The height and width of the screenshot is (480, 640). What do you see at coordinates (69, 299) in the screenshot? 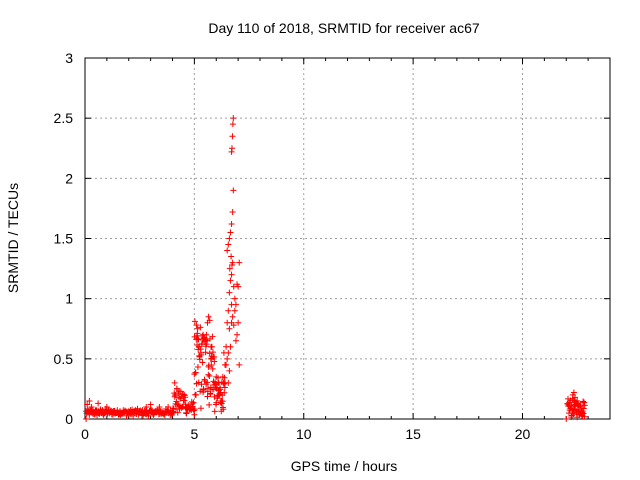
I see `y-tick-label: 1` at bounding box center [69, 299].